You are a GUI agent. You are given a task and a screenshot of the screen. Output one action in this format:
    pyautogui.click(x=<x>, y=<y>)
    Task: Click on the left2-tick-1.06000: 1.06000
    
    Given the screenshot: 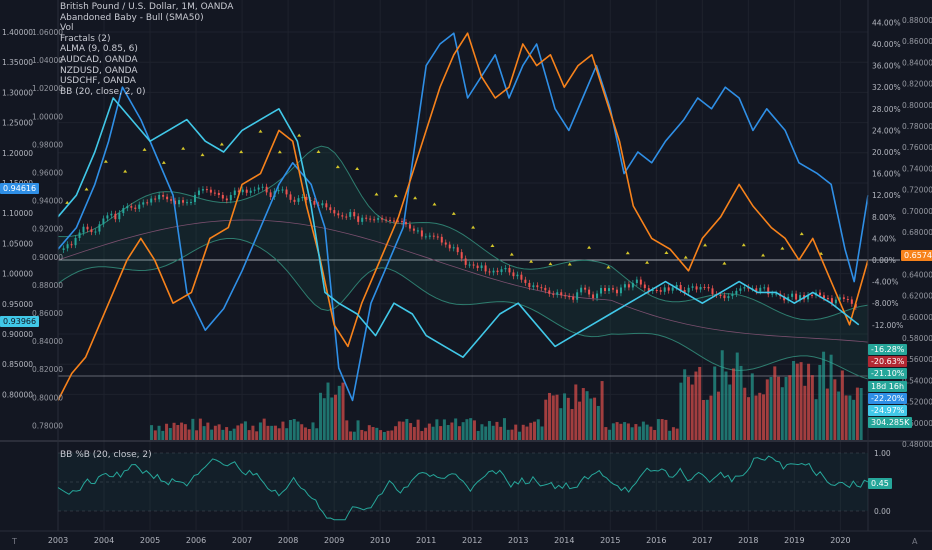 What is the action you would take?
    pyautogui.click(x=47, y=32)
    